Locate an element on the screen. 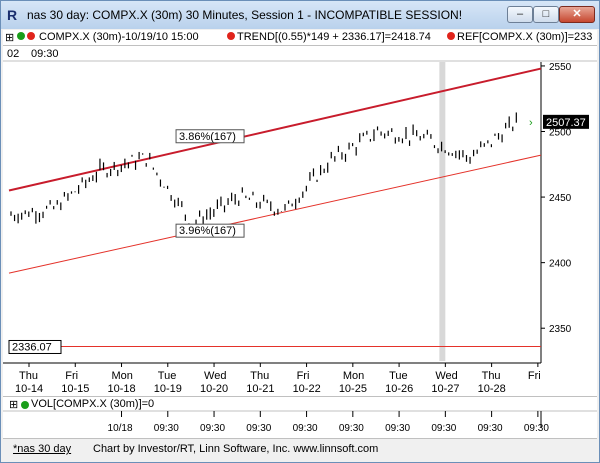 This screenshot has width=600, height=463. annotation-label: 3.86%(167) is located at coordinates (207, 137).